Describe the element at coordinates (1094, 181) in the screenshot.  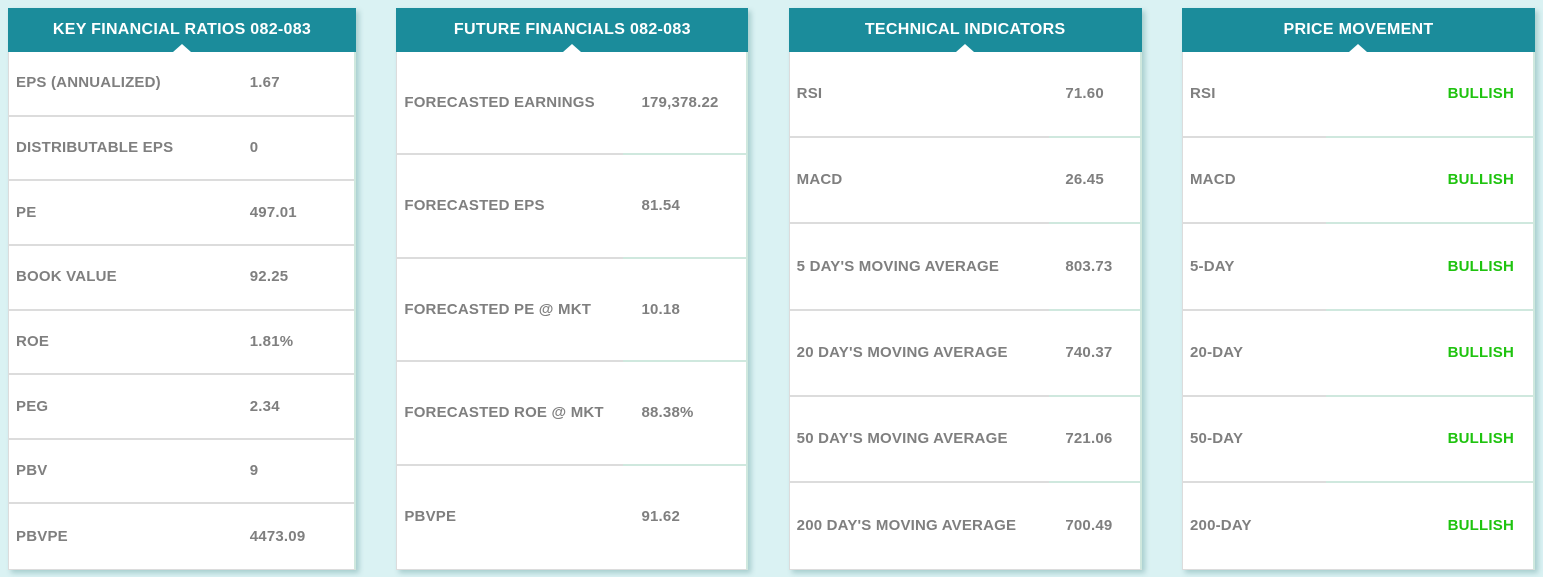
I see `row-value: 26.45` at that location.